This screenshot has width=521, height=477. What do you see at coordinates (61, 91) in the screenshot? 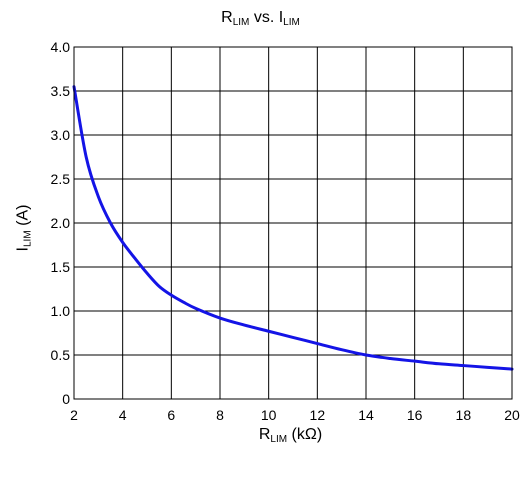
I see `y-tick-label: 3.5` at bounding box center [61, 91].